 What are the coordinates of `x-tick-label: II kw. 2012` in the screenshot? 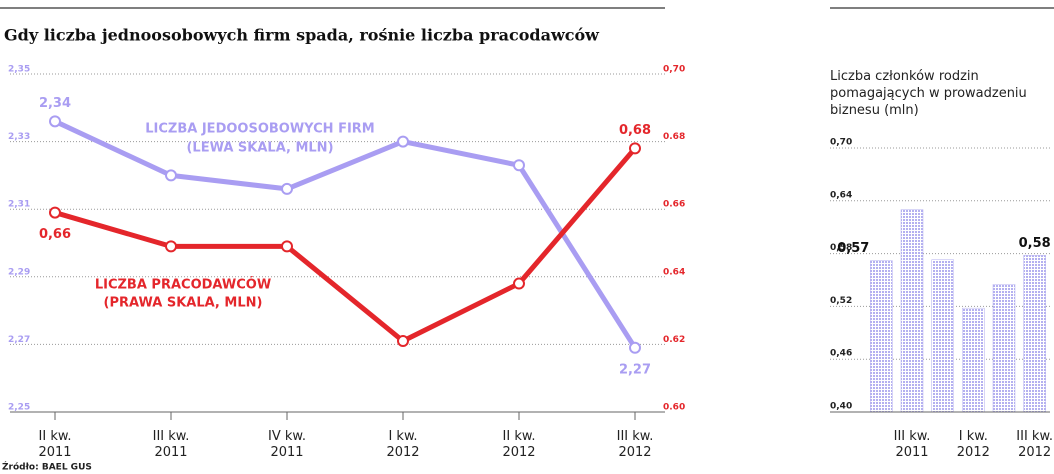 It's located at (518, 444).